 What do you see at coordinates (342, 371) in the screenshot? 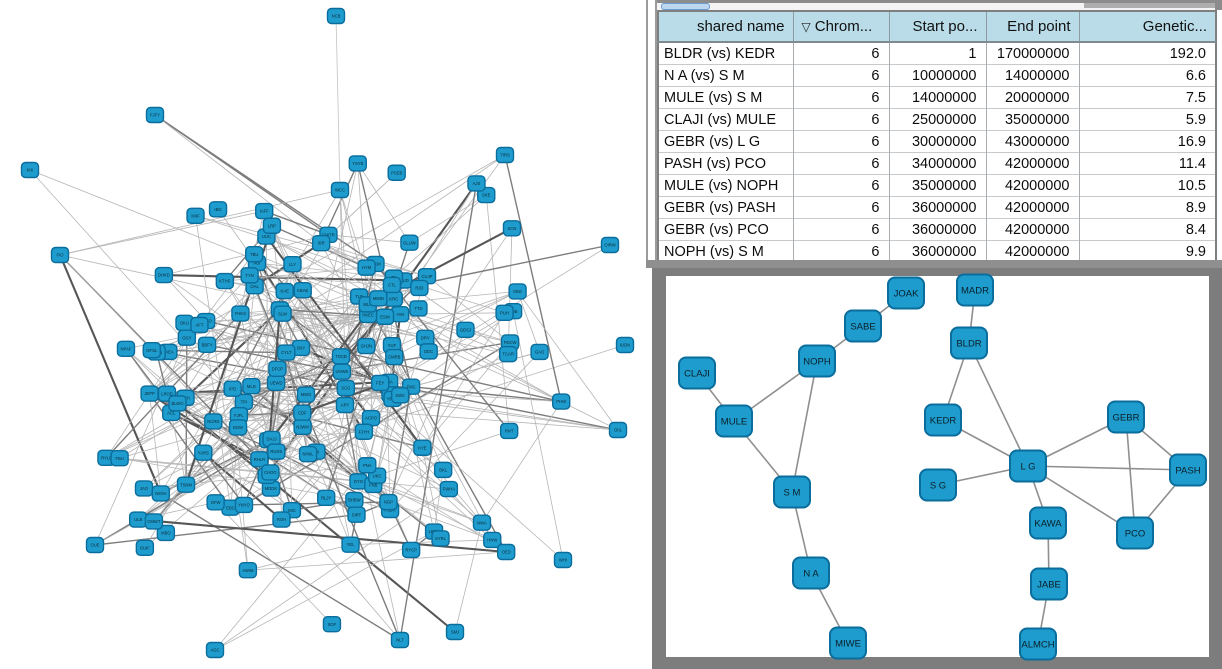
I see `network-node: UHWE` at bounding box center [342, 371].